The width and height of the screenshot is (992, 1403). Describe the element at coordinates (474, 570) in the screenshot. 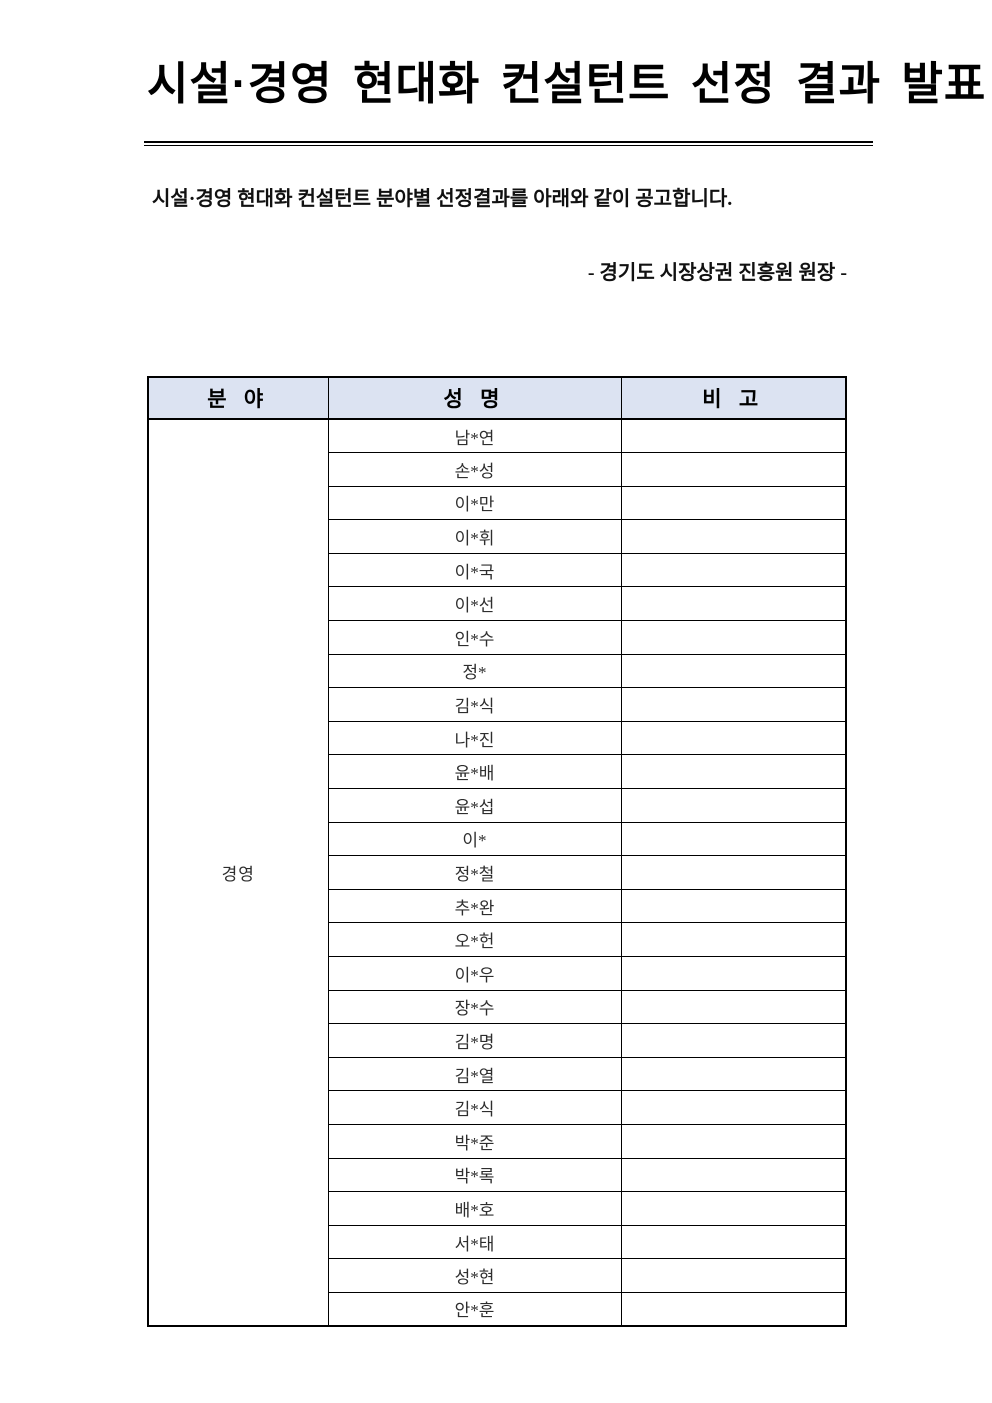

I see `name-cell: 이*국` at that location.